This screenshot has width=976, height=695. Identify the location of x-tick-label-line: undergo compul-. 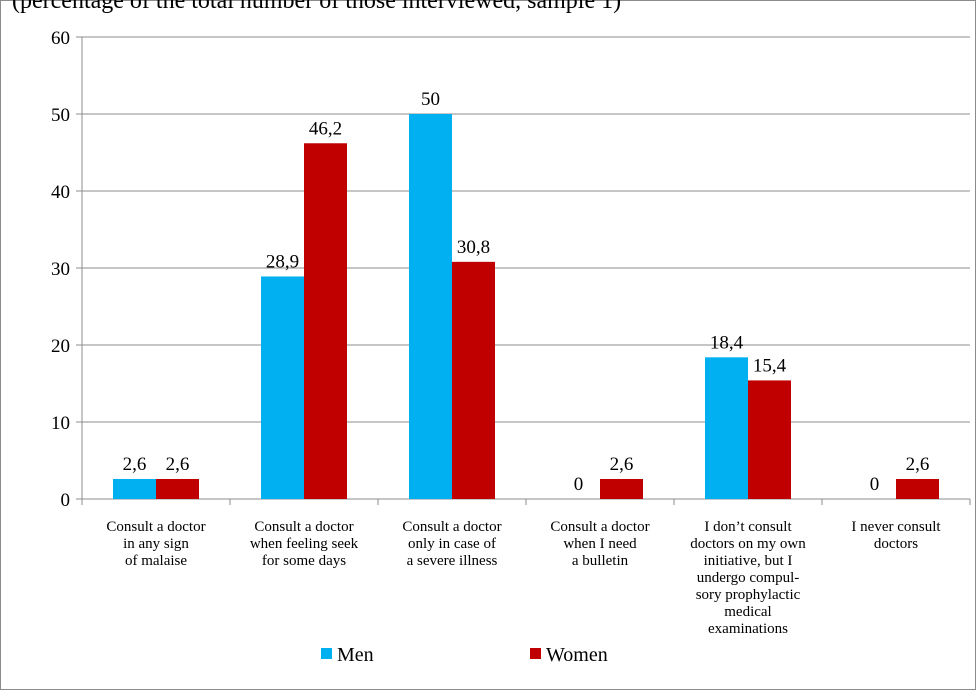
(748, 578).